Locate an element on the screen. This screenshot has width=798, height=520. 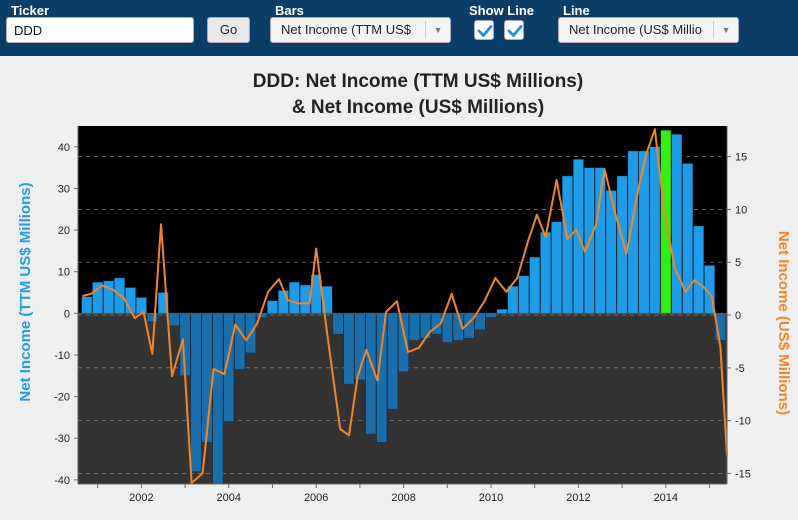
x-tick-label: 2012 is located at coordinates (578, 498).